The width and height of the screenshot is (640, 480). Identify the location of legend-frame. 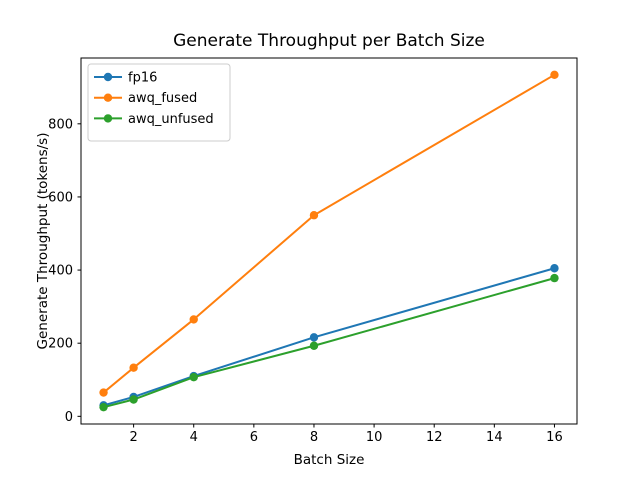
(159, 102).